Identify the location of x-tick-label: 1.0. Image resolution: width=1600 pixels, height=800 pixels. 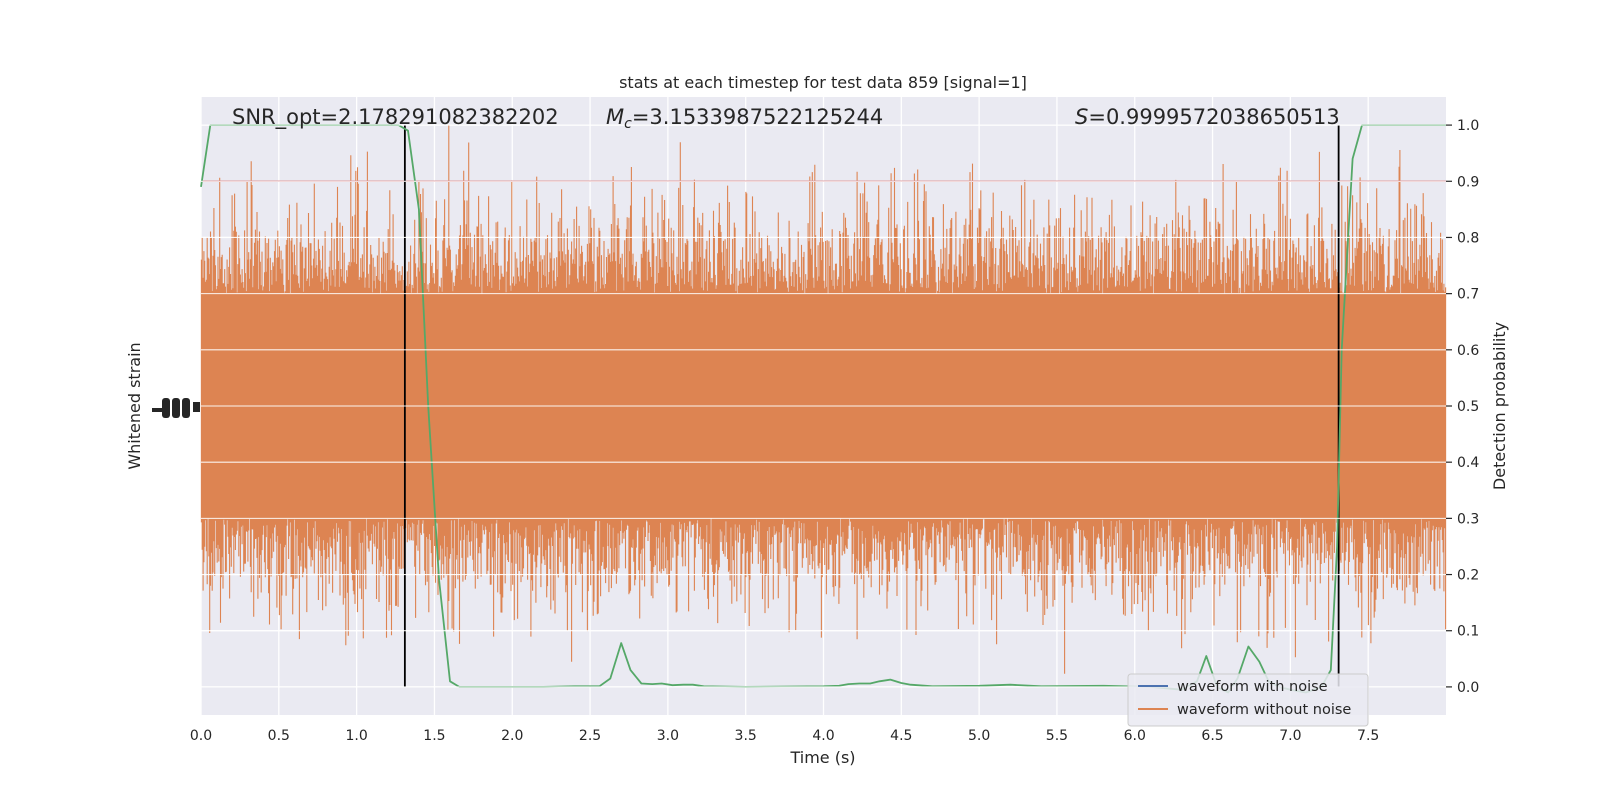
(356, 736).